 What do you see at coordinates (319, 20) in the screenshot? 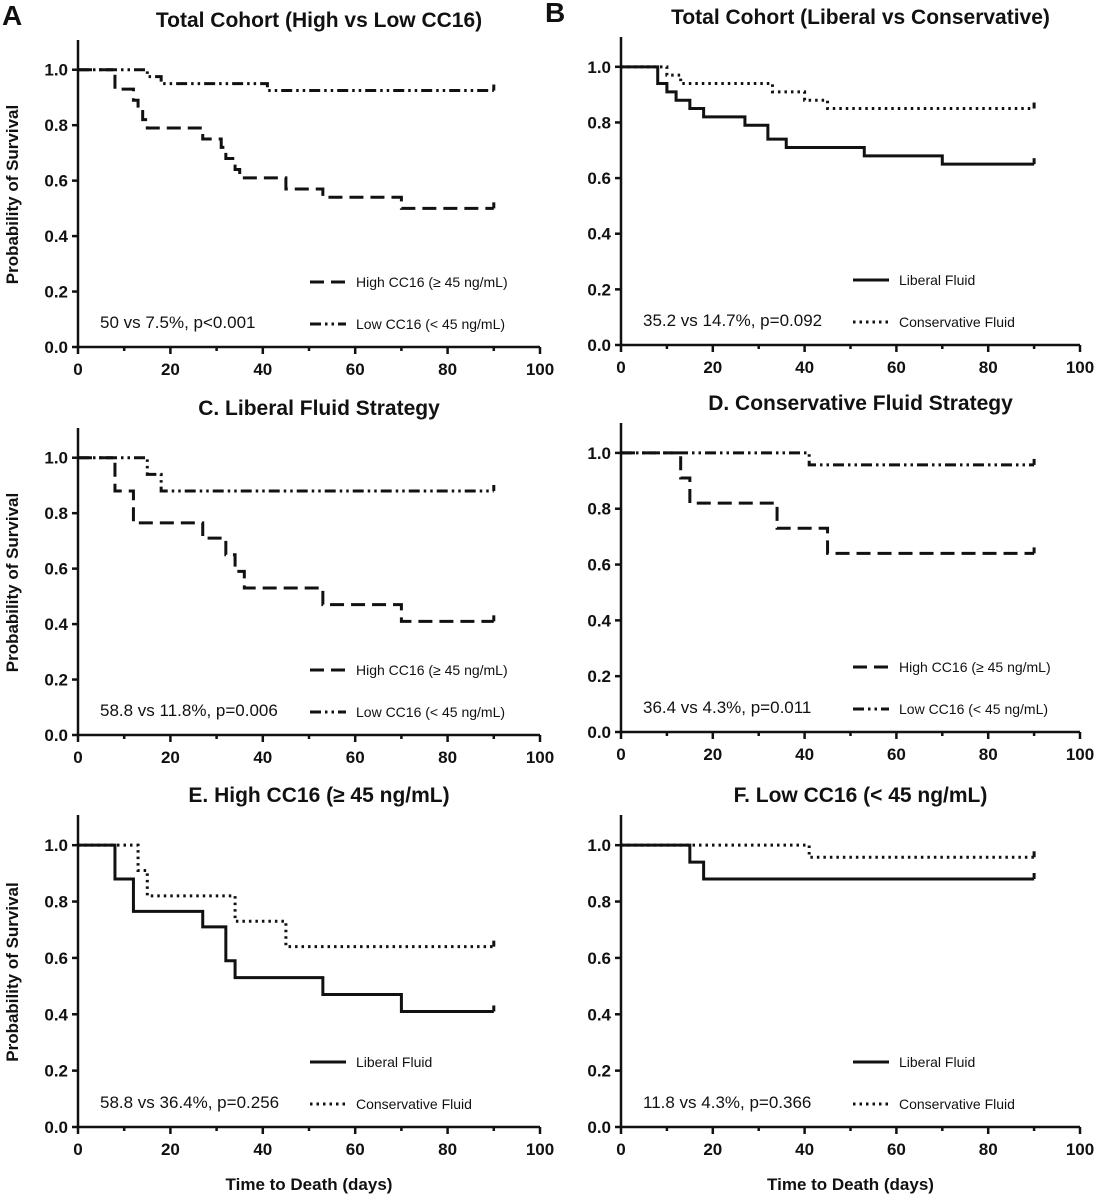
I see `panel-title: Total Cohort (High vs Low CC16)` at bounding box center [319, 20].